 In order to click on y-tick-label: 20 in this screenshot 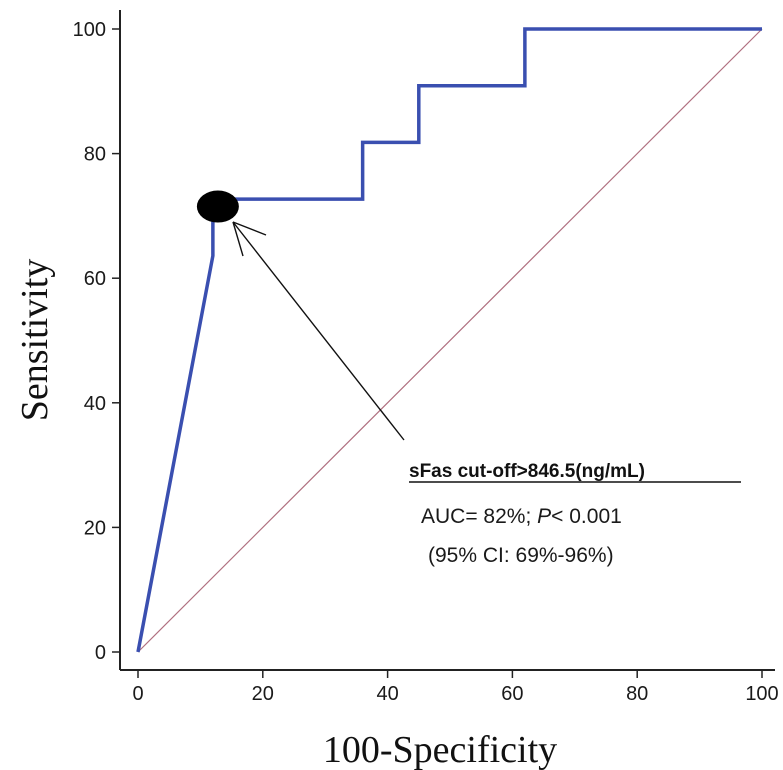, I will do `click(95, 528)`.